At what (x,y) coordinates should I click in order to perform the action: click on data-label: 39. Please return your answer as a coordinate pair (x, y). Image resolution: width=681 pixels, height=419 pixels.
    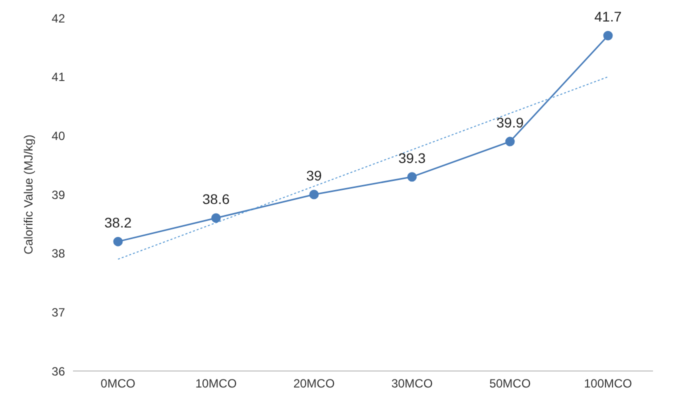
    Looking at the image, I should click on (314, 176).